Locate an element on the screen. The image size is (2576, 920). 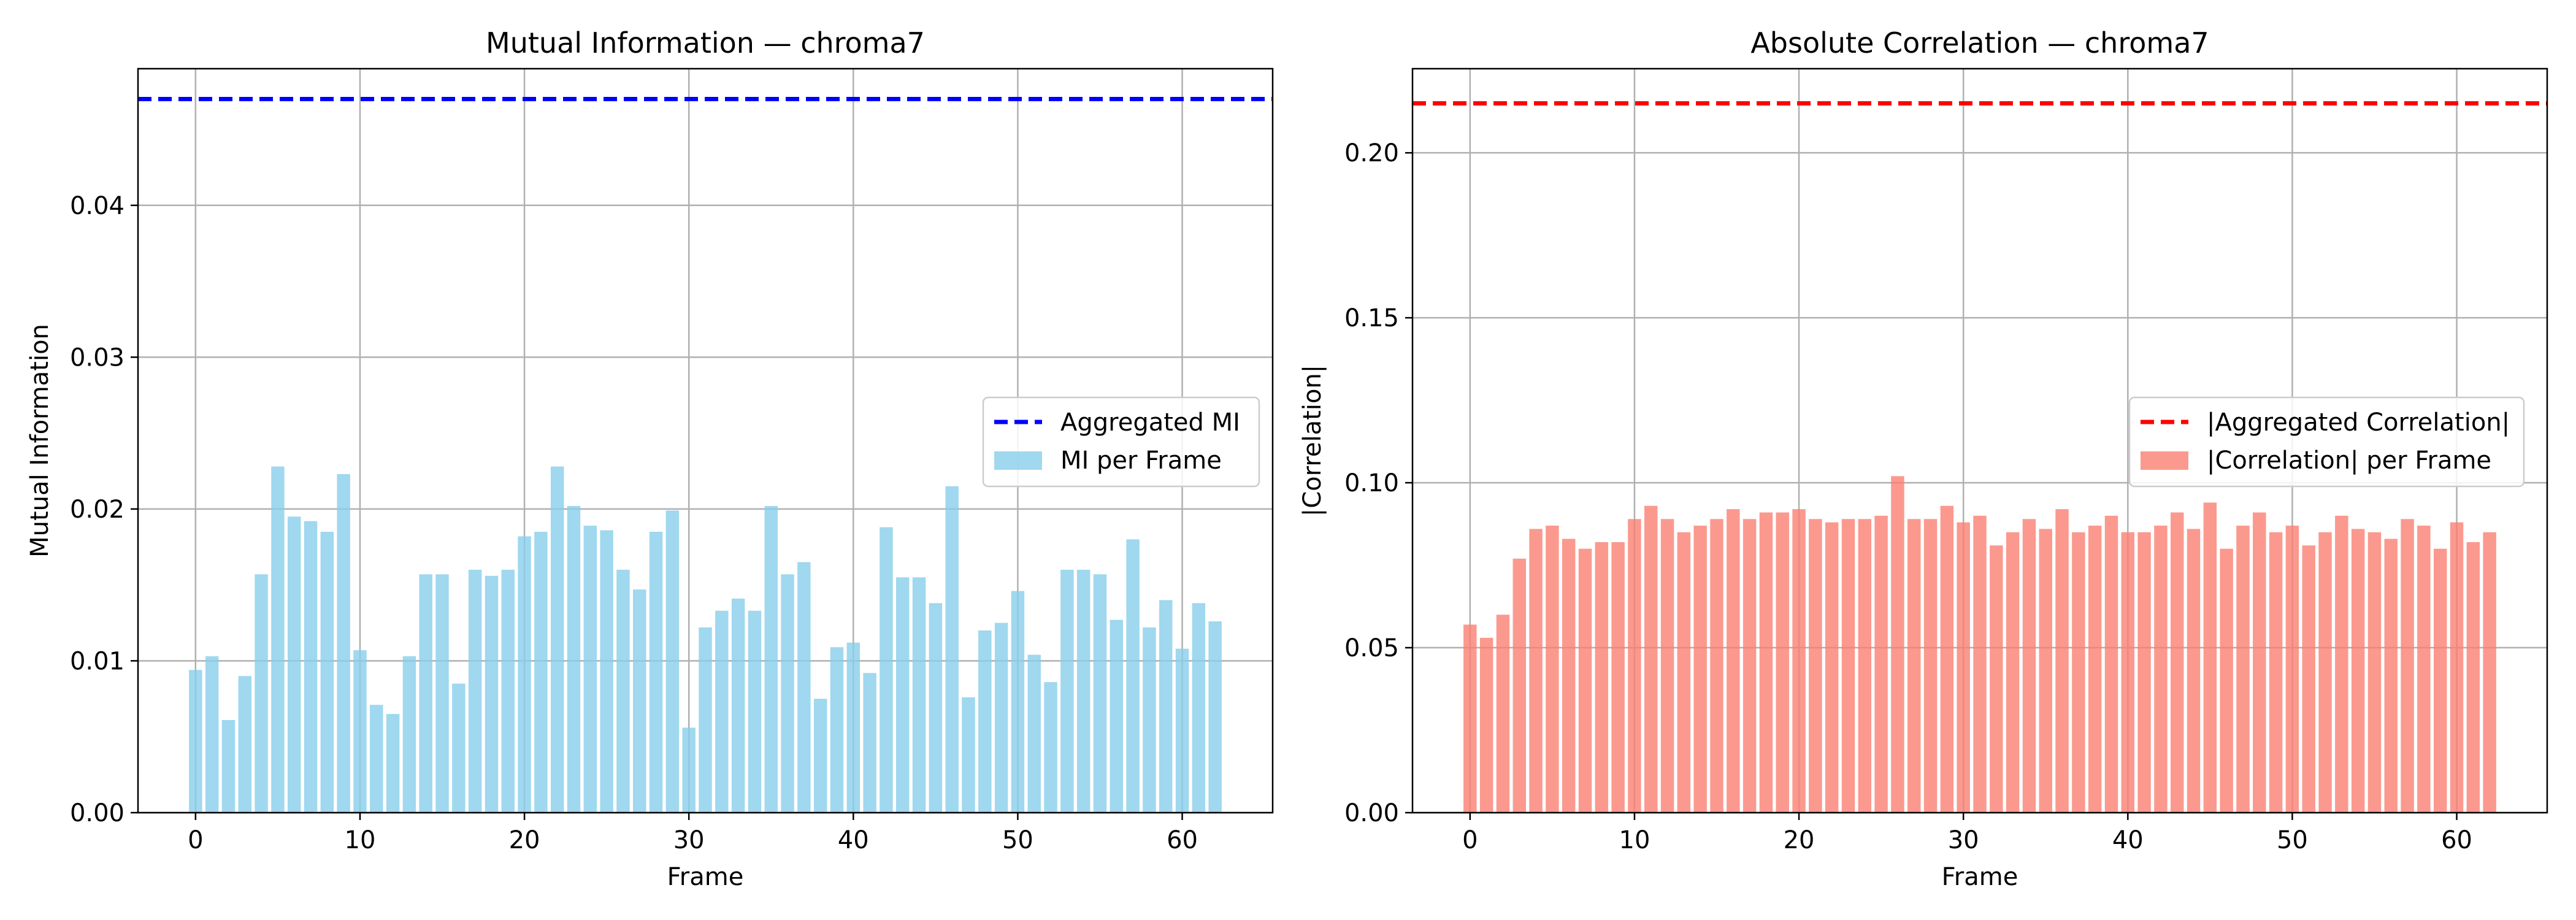
mi-x-tick-label: 50 is located at coordinates (1017, 840).